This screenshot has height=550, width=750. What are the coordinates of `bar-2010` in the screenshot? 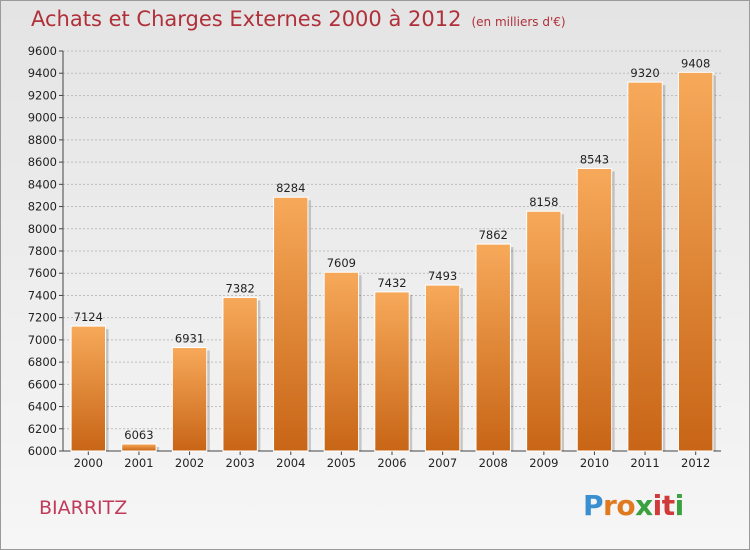 It's located at (594, 309).